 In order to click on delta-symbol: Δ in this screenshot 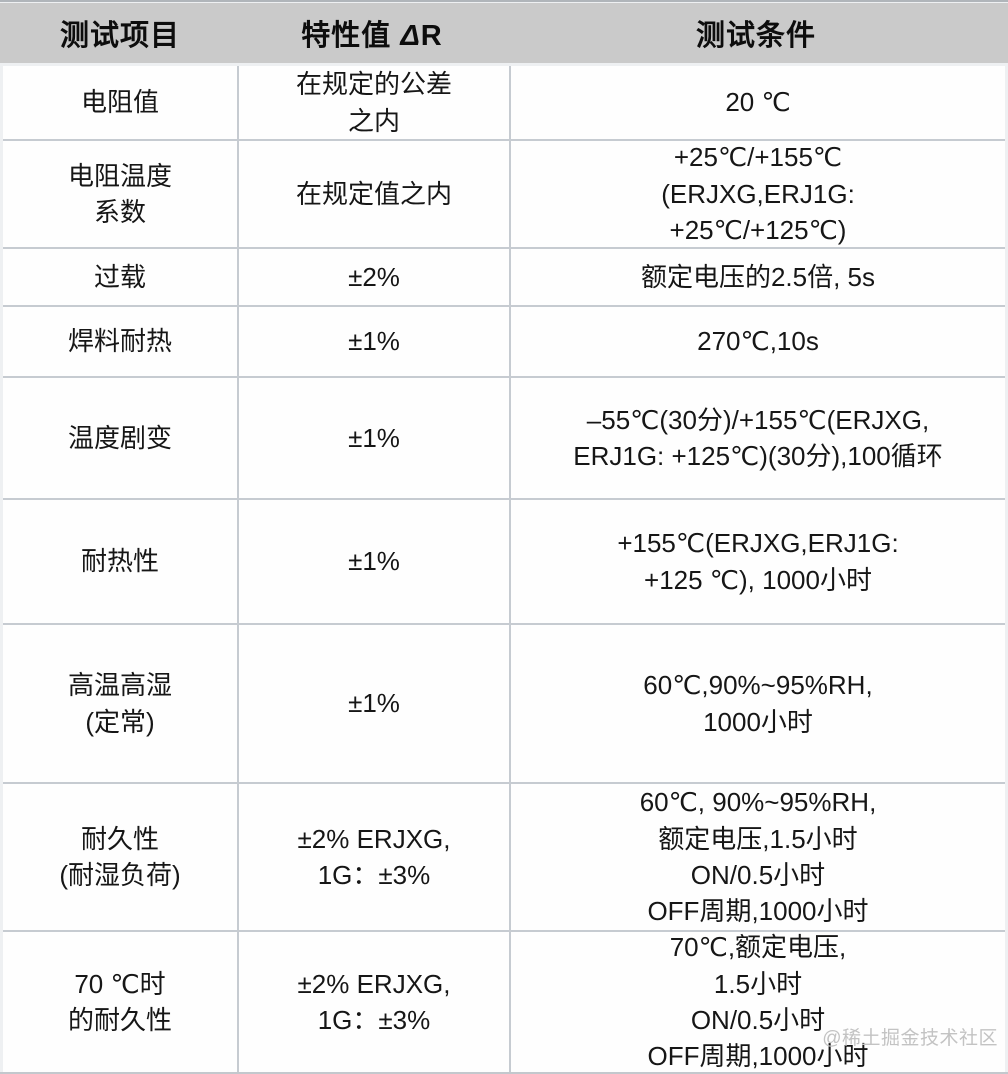, I will do `click(410, 36)`.